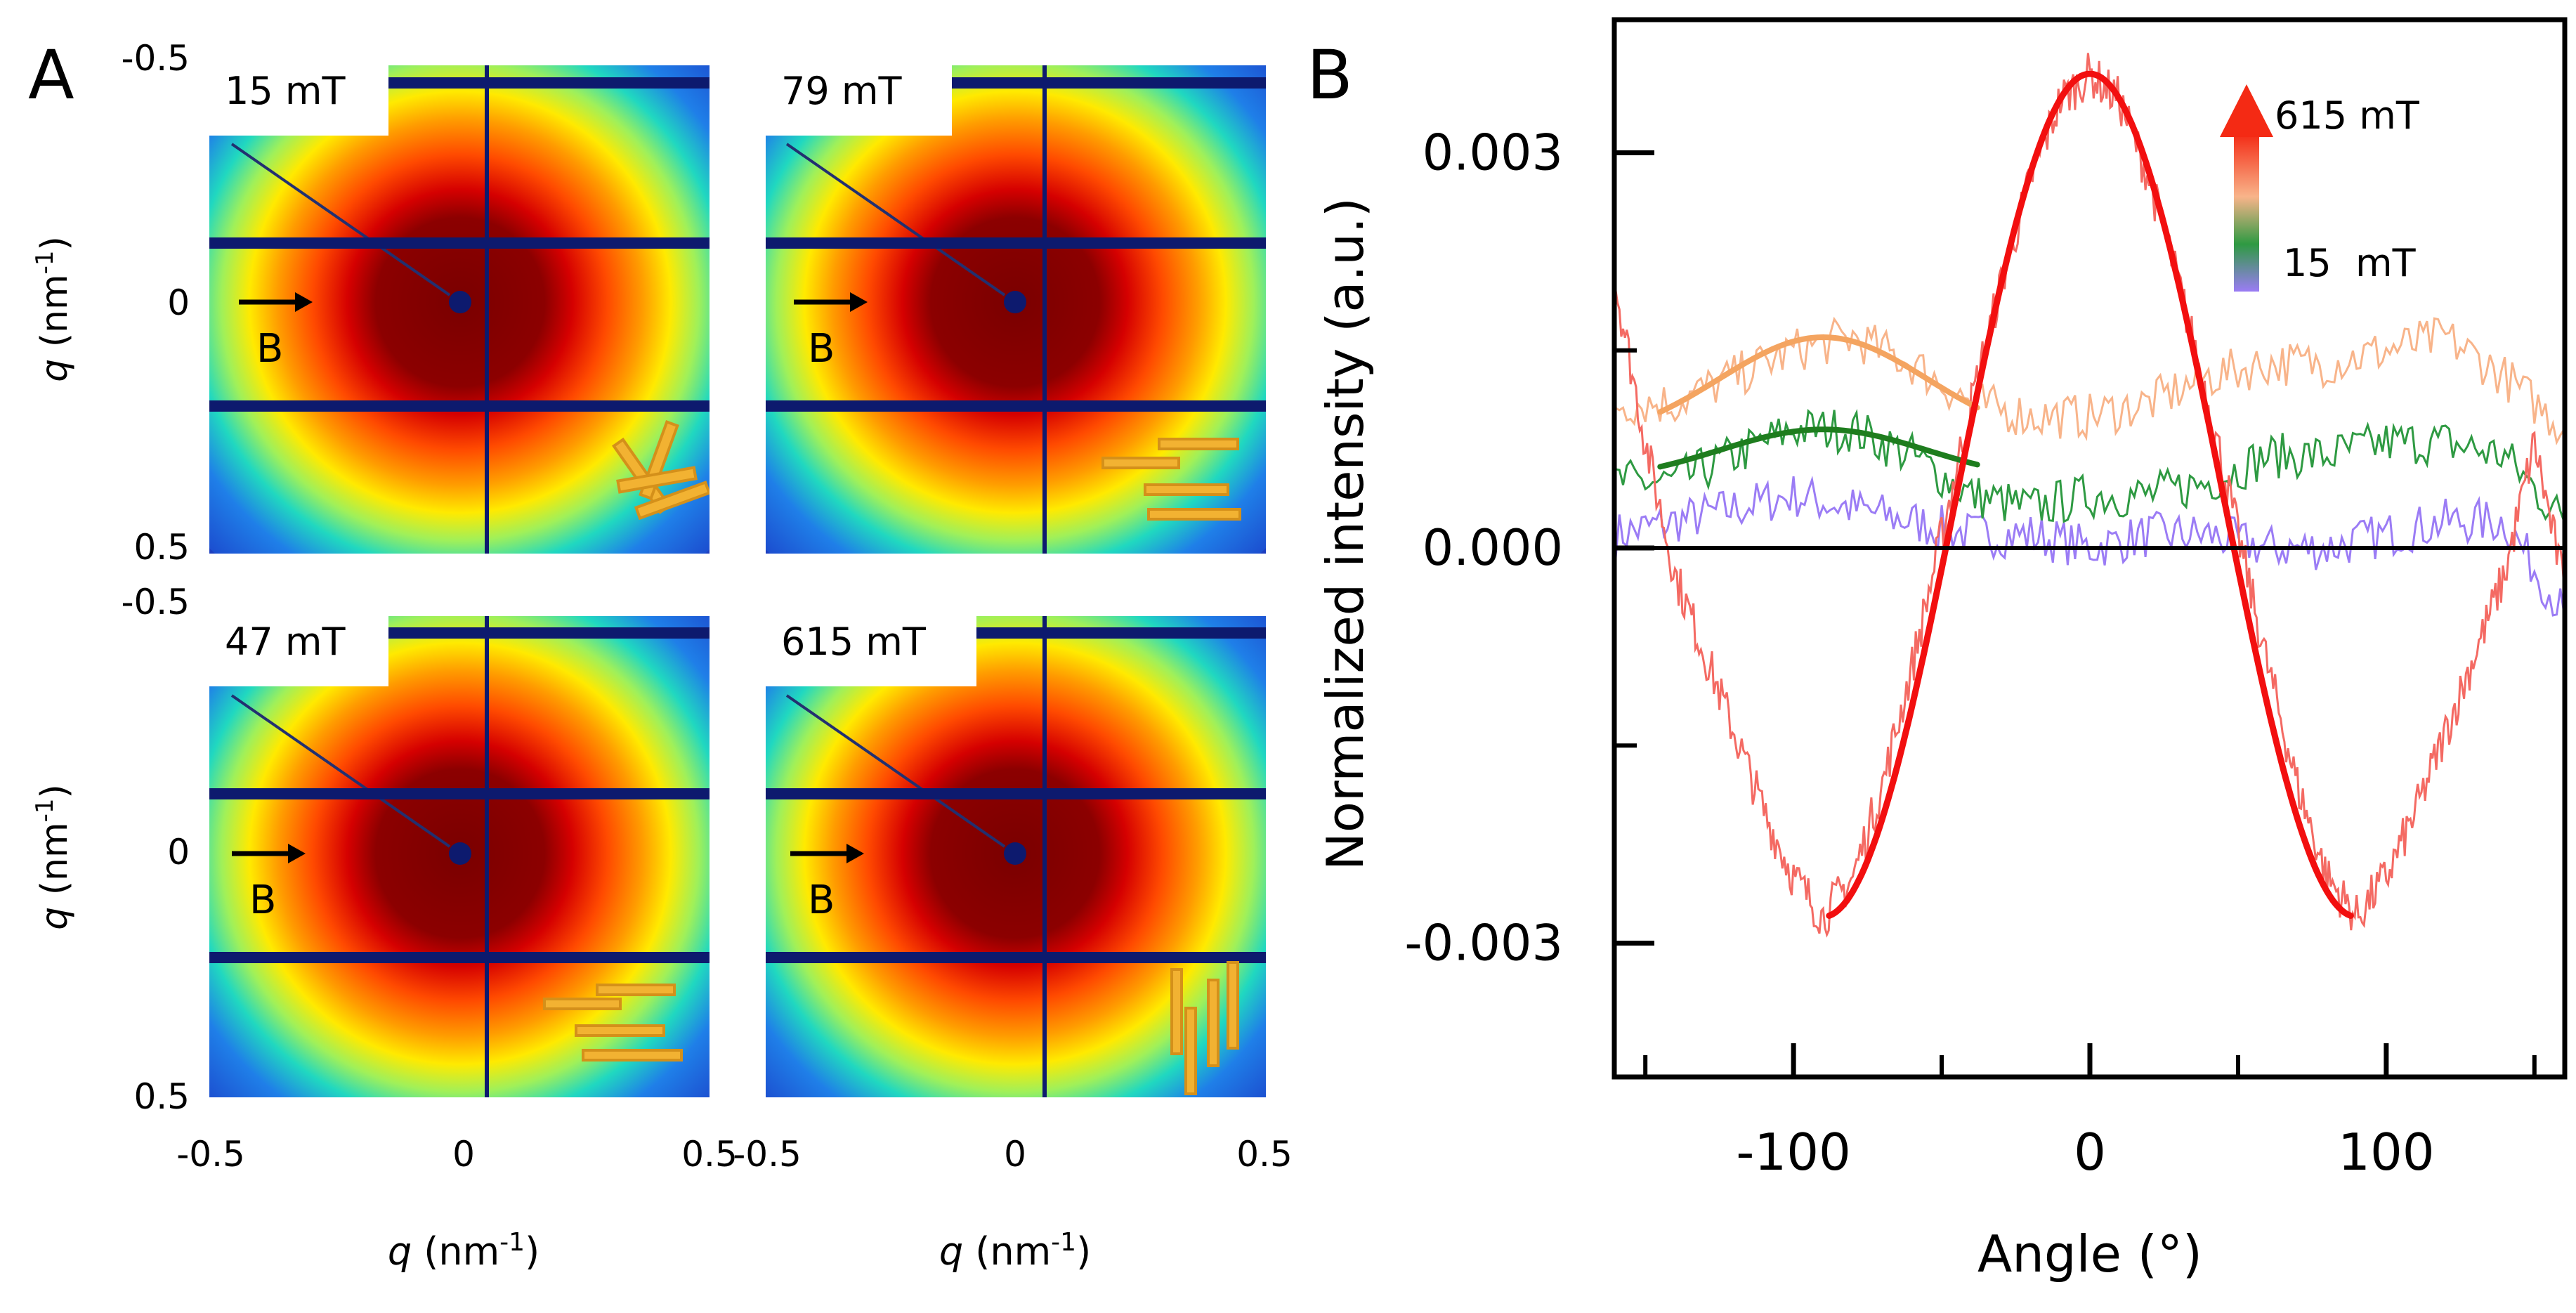 The height and width of the screenshot is (1313, 2576). Describe the element at coordinates (1204, 1028) in the screenshot. I see `nanorods-vertical` at that location.